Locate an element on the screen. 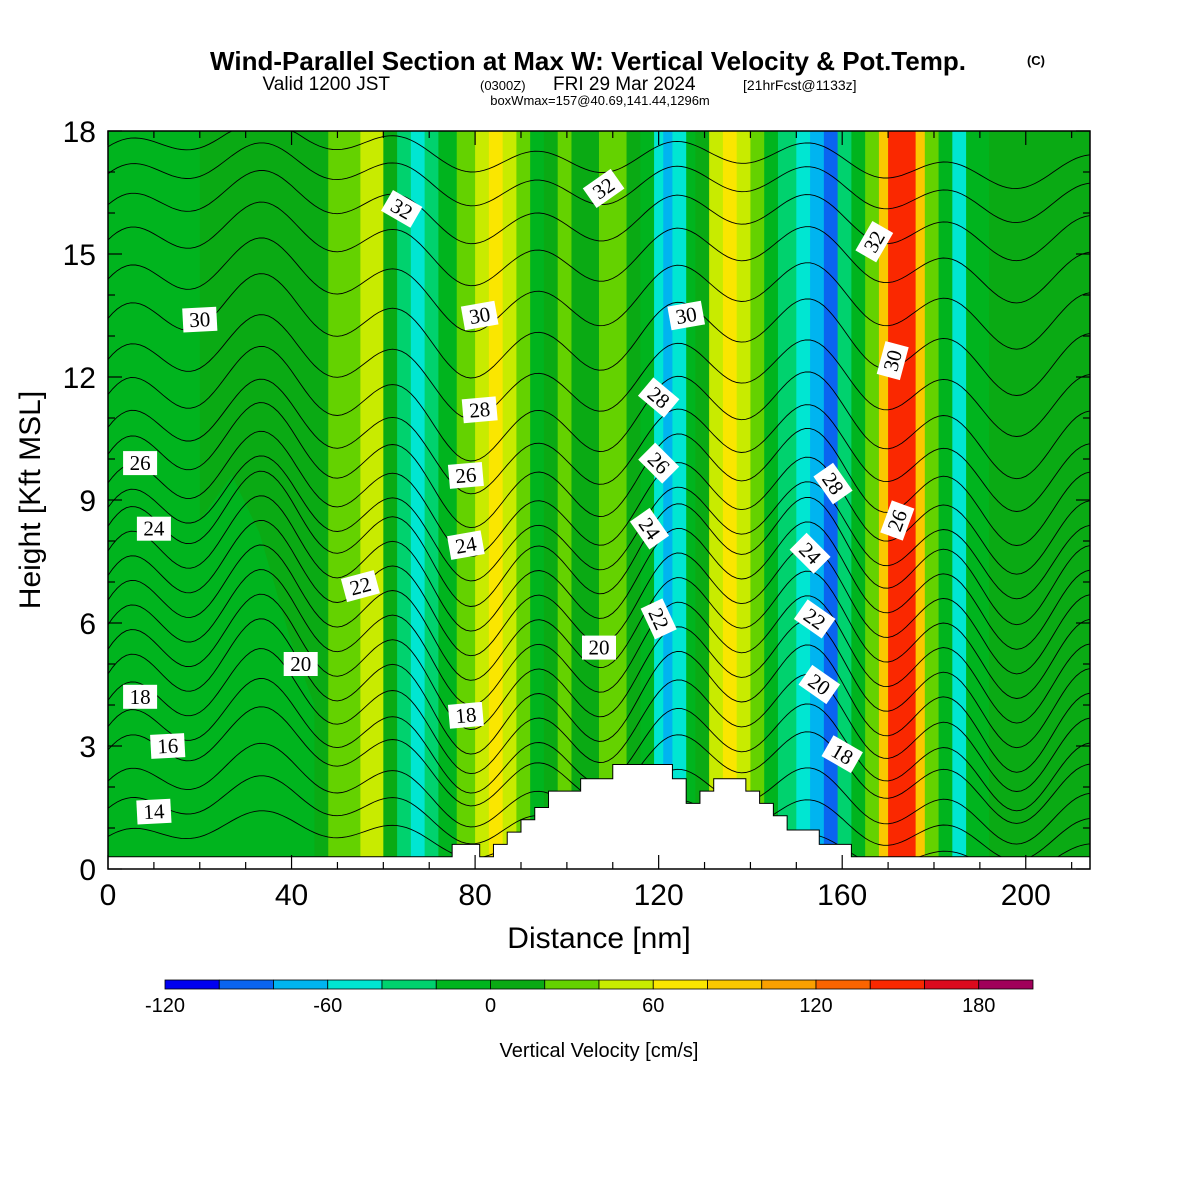 The height and width of the screenshot is (1200, 1200). contour-label-text: 24 is located at coordinates (465, 544).